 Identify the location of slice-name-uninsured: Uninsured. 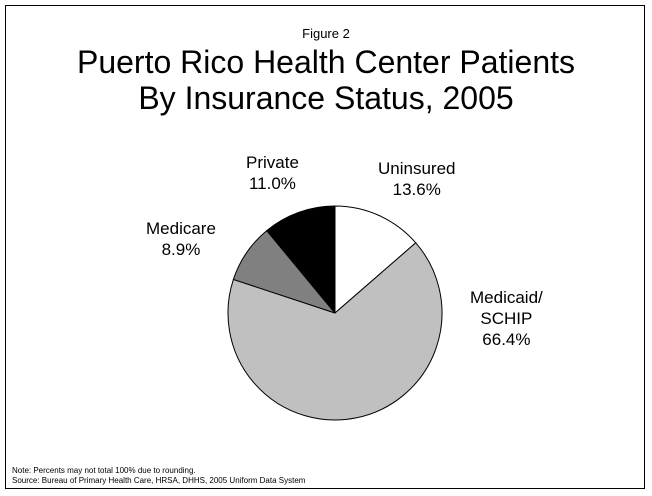
(417, 168).